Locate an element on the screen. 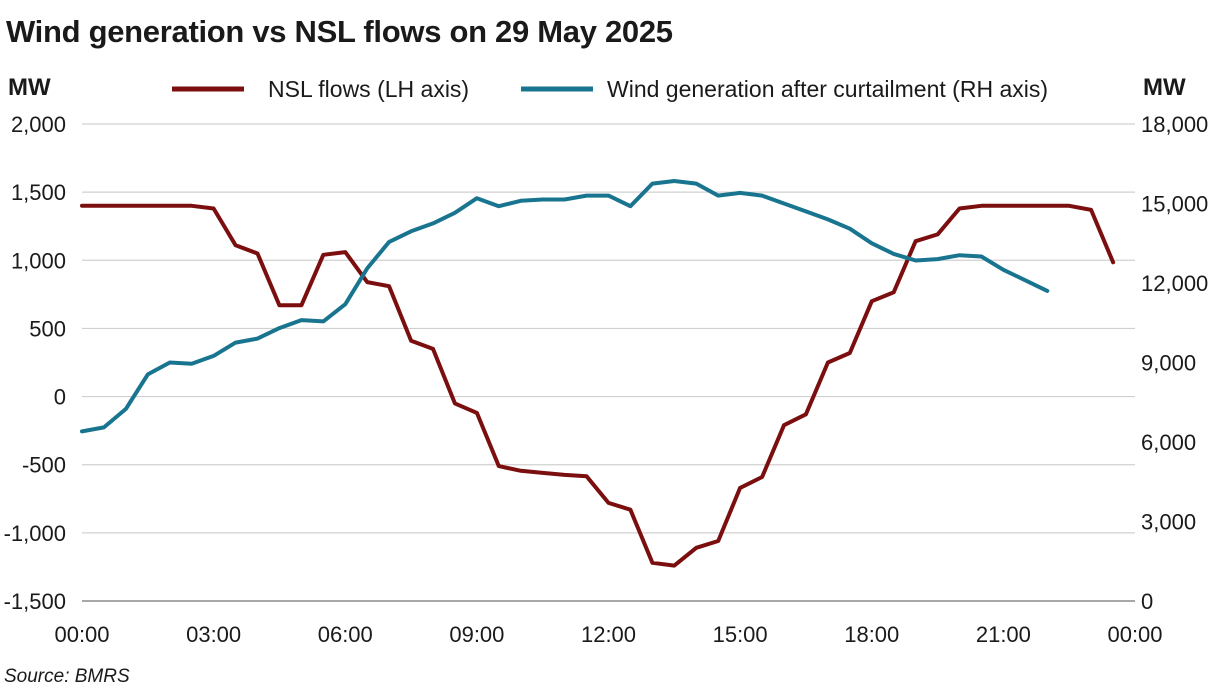 The width and height of the screenshot is (1220, 700). left-axis-unit: MW is located at coordinates (29, 87).